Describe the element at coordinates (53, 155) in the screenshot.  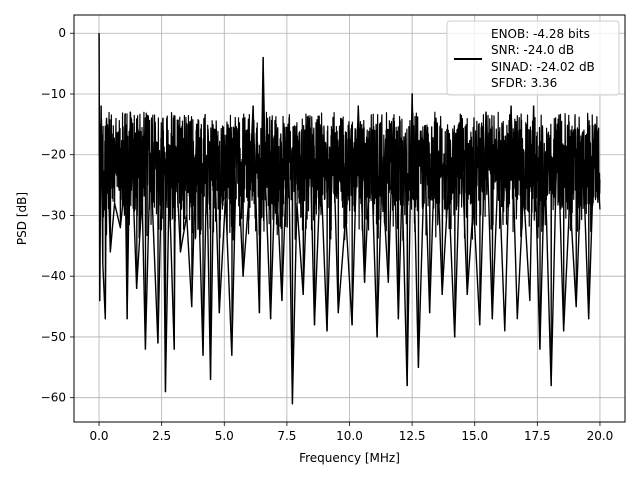
I see `y-tick-label: −20` at that location.